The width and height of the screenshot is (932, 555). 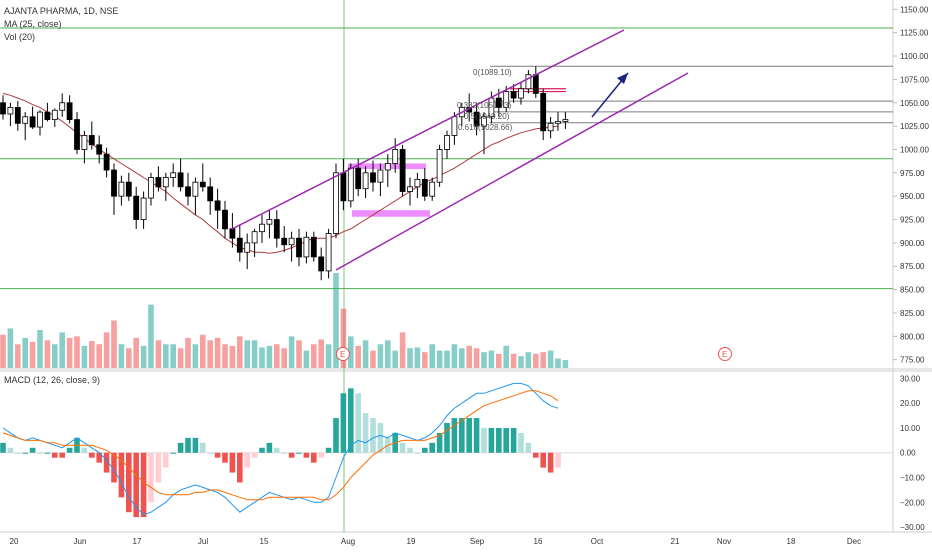 What do you see at coordinates (391, 213) in the screenshot?
I see `consolidation-box-bottom` at bounding box center [391, 213].